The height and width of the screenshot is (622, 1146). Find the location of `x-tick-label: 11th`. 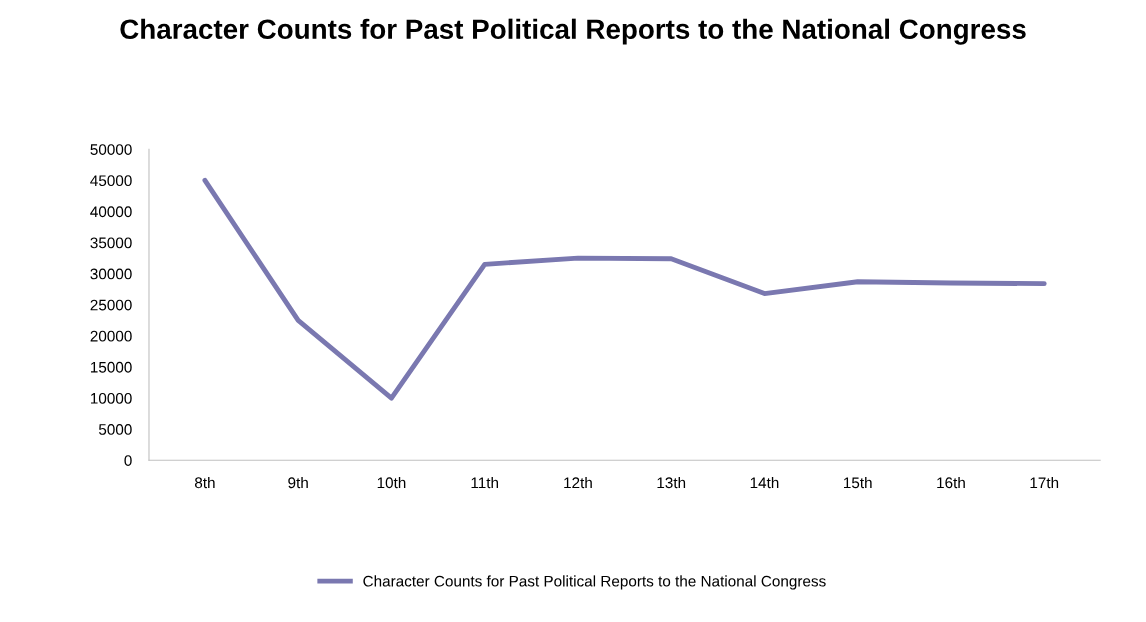

x-tick-label: 11th is located at coordinates (484, 482).